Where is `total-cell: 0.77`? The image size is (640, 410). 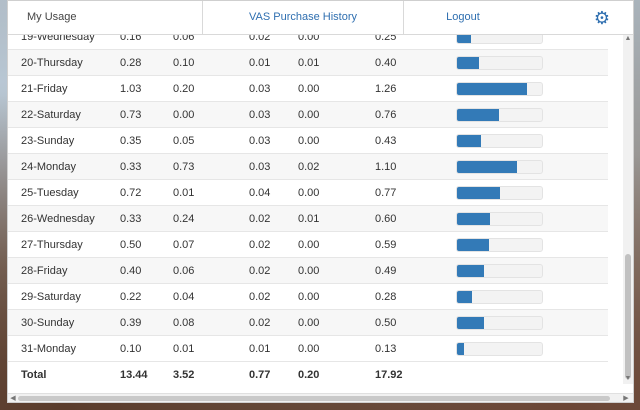 total-cell: 0.77 is located at coordinates (415, 192).